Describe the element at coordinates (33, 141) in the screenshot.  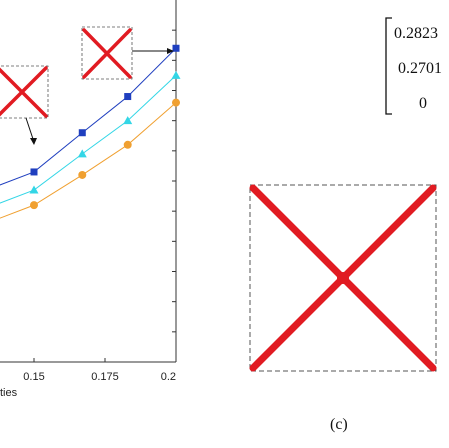
I see `arrow-left-head` at that location.